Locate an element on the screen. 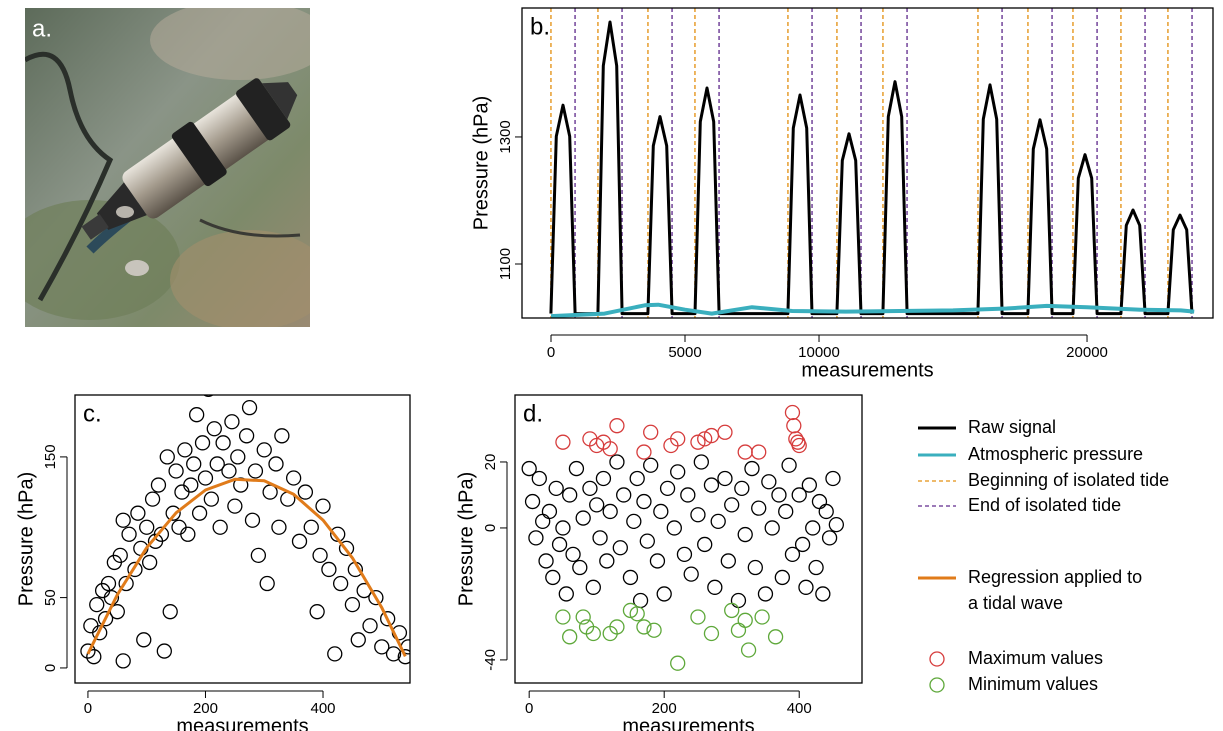 The image size is (1223, 731). panel-label: b. is located at coordinates (540, 26).